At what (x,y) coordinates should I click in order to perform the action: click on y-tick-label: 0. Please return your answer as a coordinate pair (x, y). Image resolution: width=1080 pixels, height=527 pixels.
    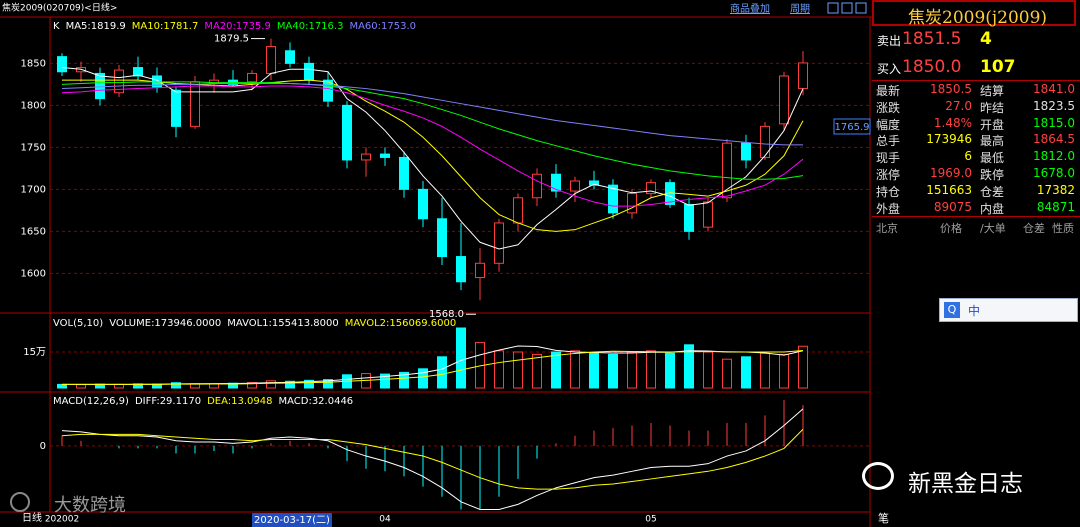
    Looking at the image, I should click on (43, 446).